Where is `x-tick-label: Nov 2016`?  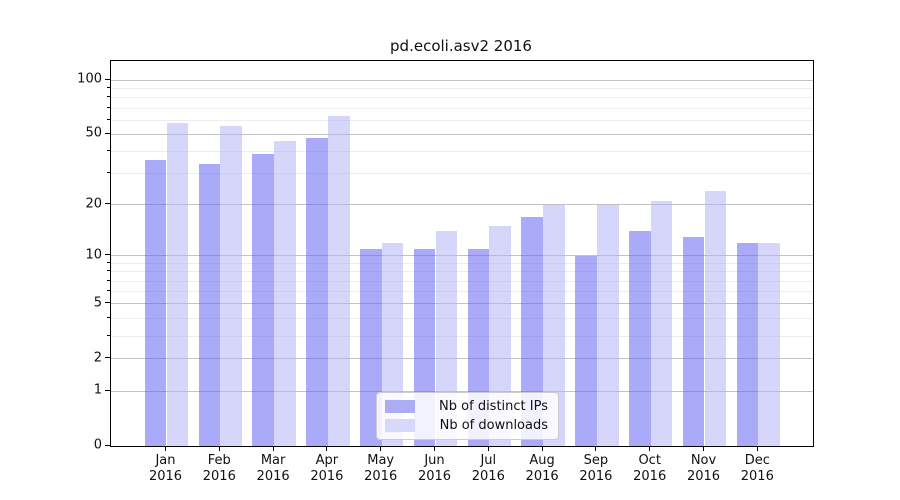
x-tick-label: Nov 2016 is located at coordinates (703, 469).